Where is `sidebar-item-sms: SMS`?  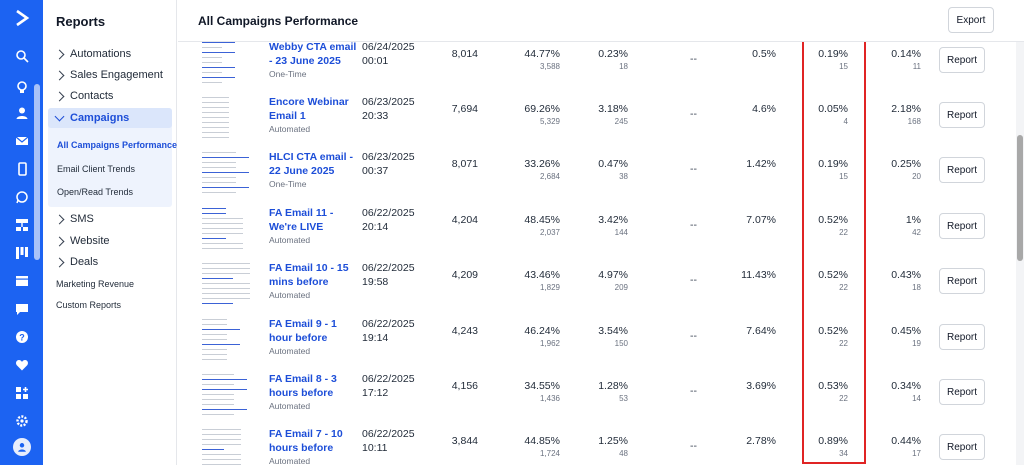 sidebar-item-sms: SMS is located at coordinates (74, 219).